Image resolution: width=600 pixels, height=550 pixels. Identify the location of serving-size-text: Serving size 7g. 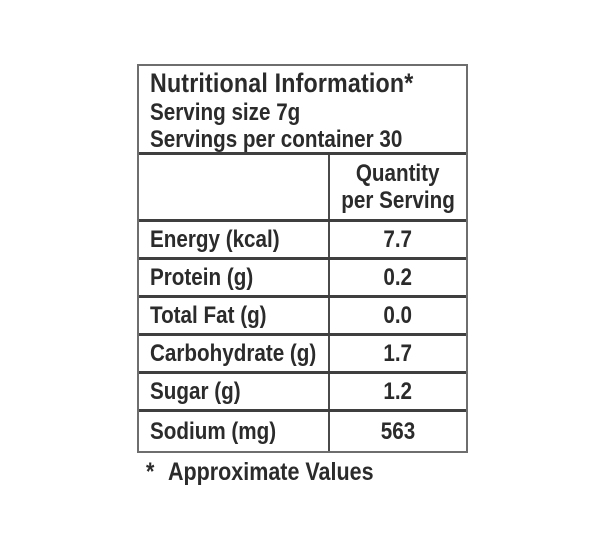
(225, 112).